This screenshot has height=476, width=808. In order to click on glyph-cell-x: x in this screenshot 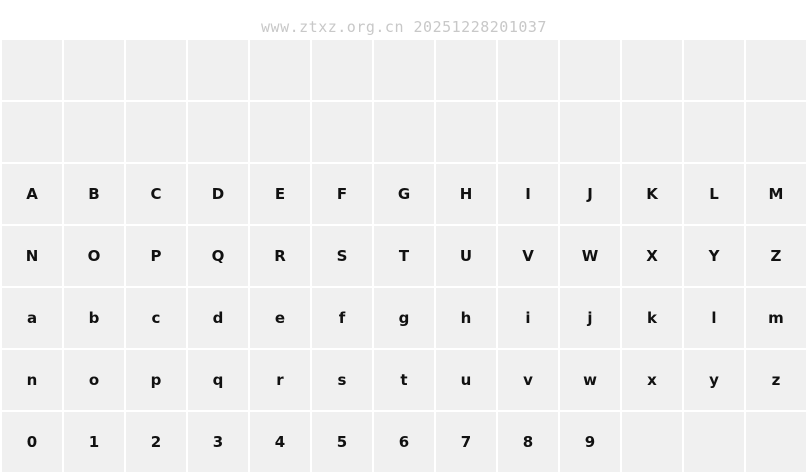, I will do `click(652, 380)`.